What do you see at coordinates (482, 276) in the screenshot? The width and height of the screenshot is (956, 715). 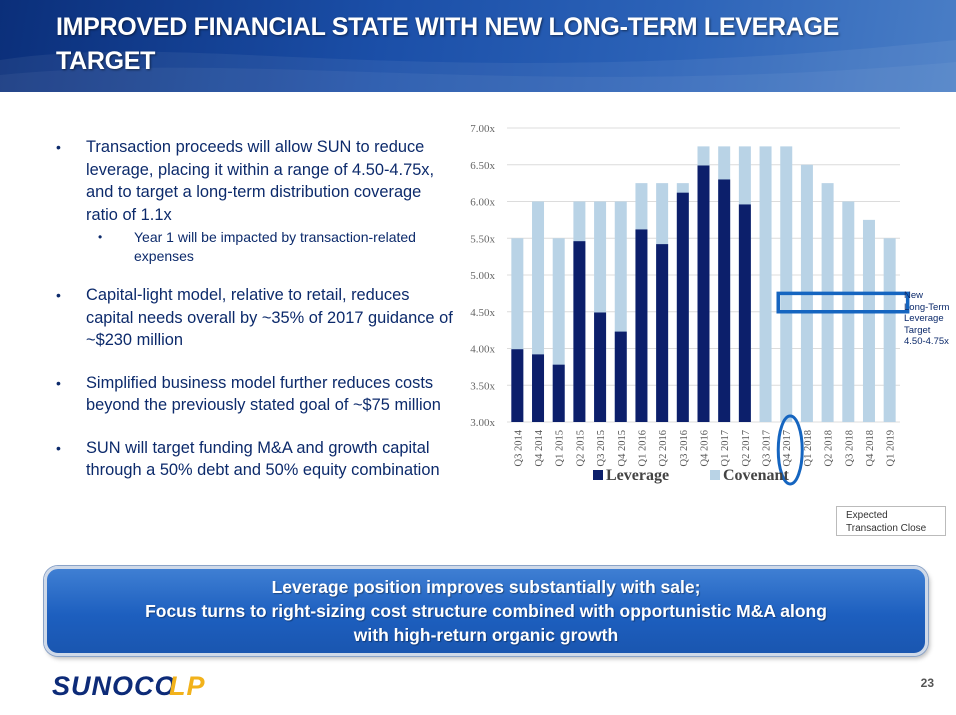 I see `y-tick-label: 5.00x` at bounding box center [482, 276].